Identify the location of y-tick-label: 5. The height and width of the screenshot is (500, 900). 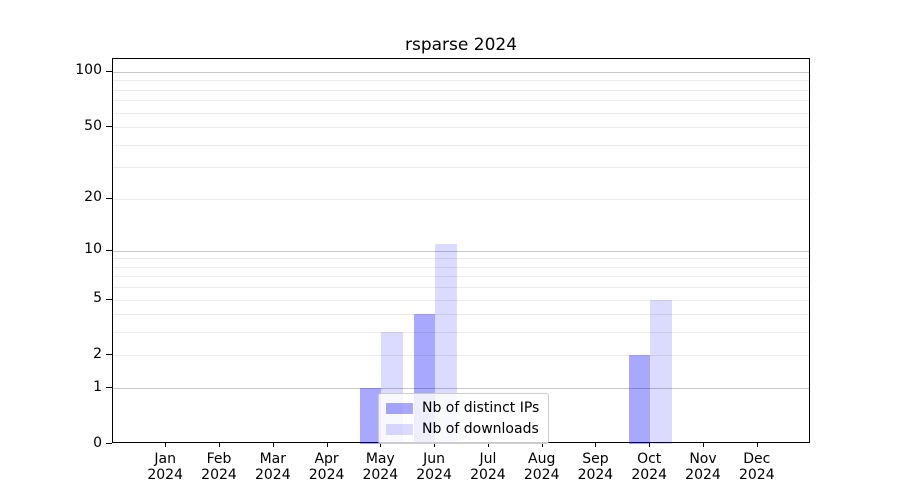
(97, 298).